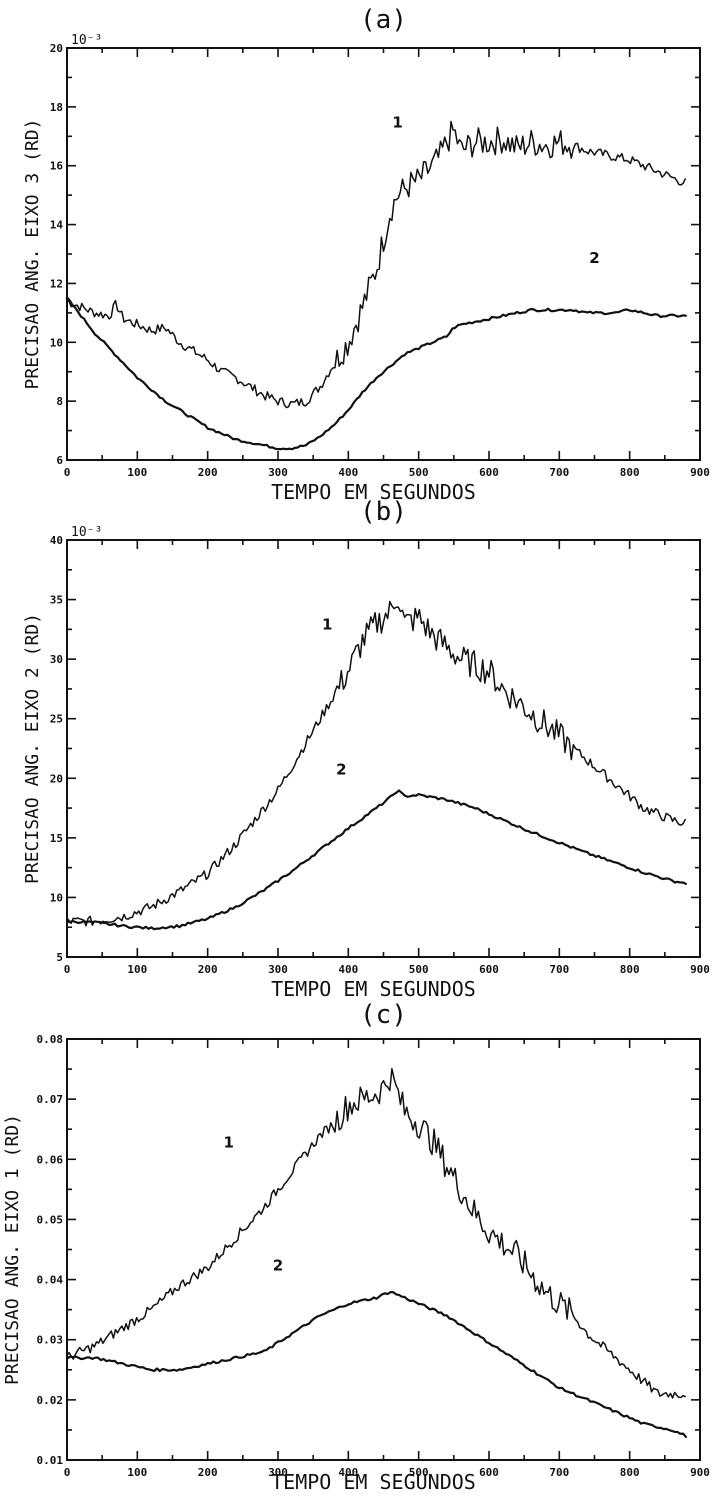 This screenshot has height=1498, width=725. What do you see at coordinates (397, 122) in the screenshot?
I see `series-1-label-a: 1` at bounding box center [397, 122].